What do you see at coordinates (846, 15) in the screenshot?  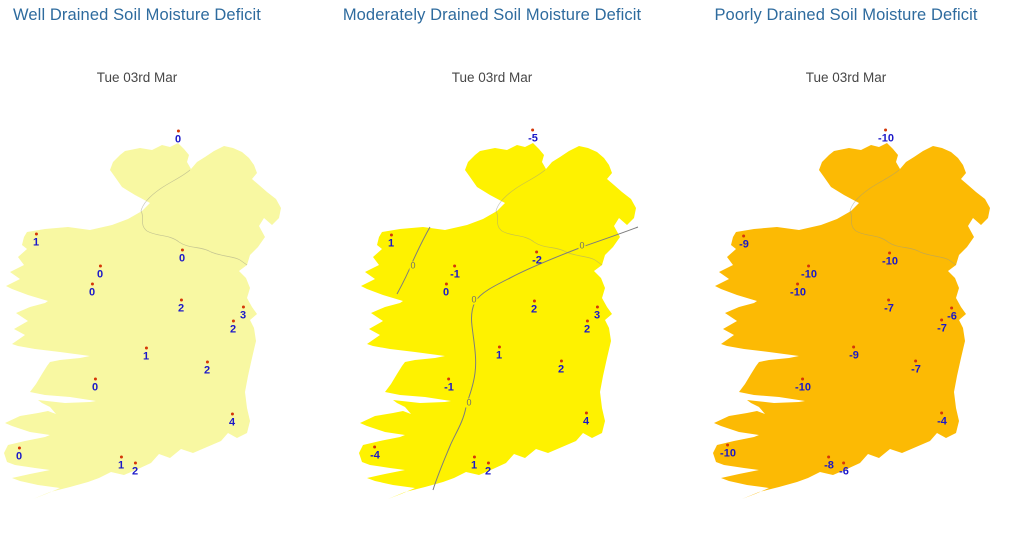 I see `panel-title: Poorly Drained Soil Moisture Deficit` at bounding box center [846, 15].